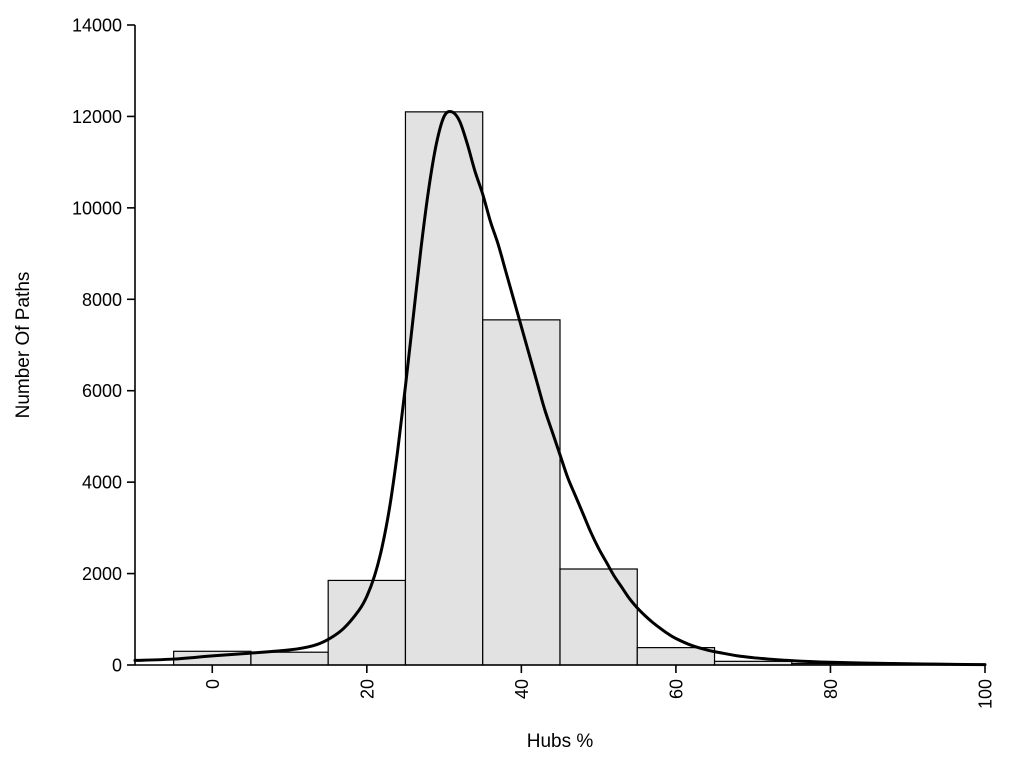 This screenshot has height=768, width=1024. Describe the element at coordinates (97, 26) in the screenshot. I see `y-tick-label: 14000` at that location.